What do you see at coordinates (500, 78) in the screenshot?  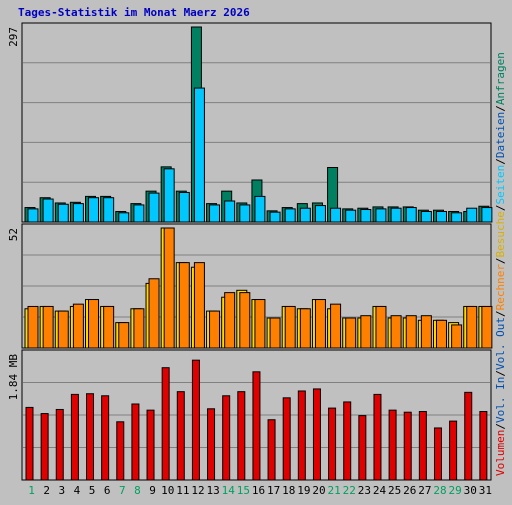 I see `legend-item: Anfragen` at bounding box center [500, 78].